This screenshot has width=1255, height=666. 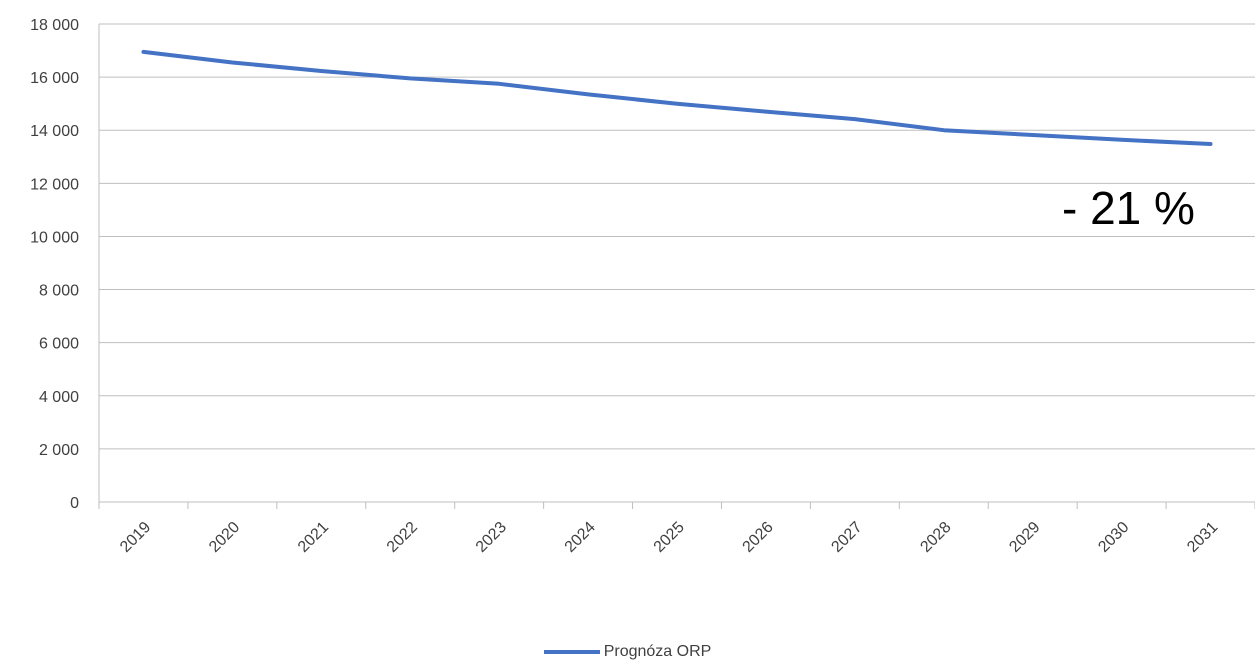 I want to click on x-tick-label: 2025, so click(x=669, y=537).